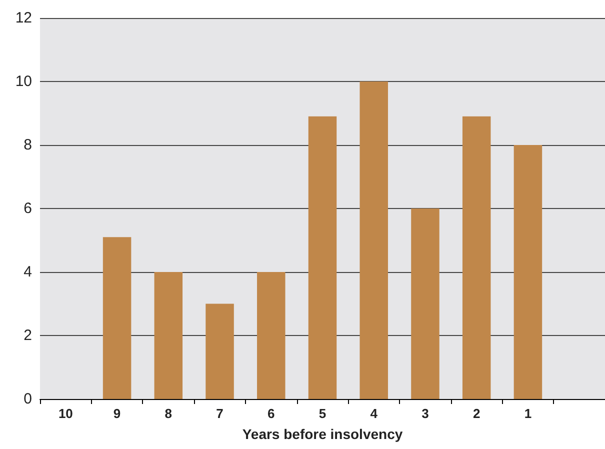 The image size is (605, 449). What do you see at coordinates (28, 145) in the screenshot?
I see `y-tick-label: 8` at bounding box center [28, 145].